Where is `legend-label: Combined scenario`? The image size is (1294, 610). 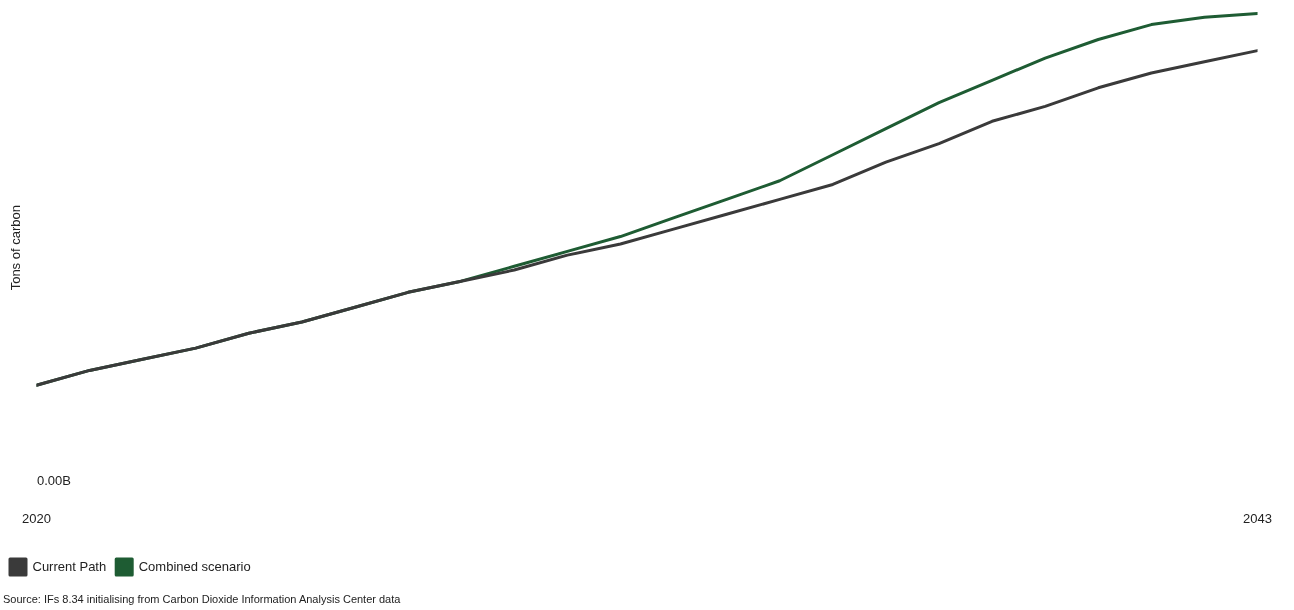 legend-label: Combined scenario is located at coordinates (194, 566).